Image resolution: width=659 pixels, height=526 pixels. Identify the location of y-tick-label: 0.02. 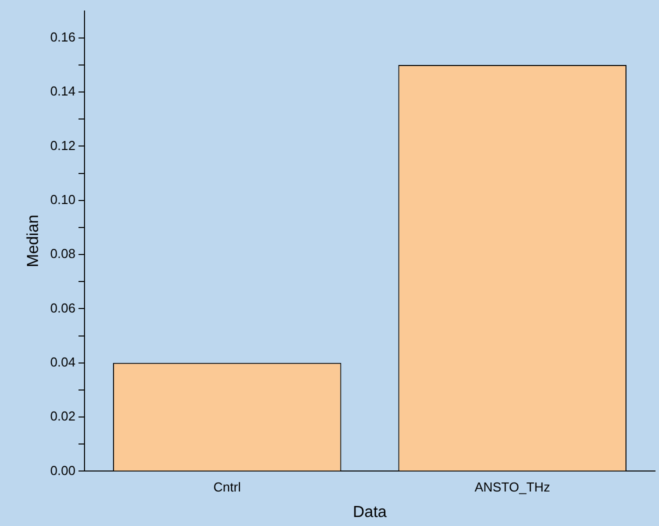
(63, 416).